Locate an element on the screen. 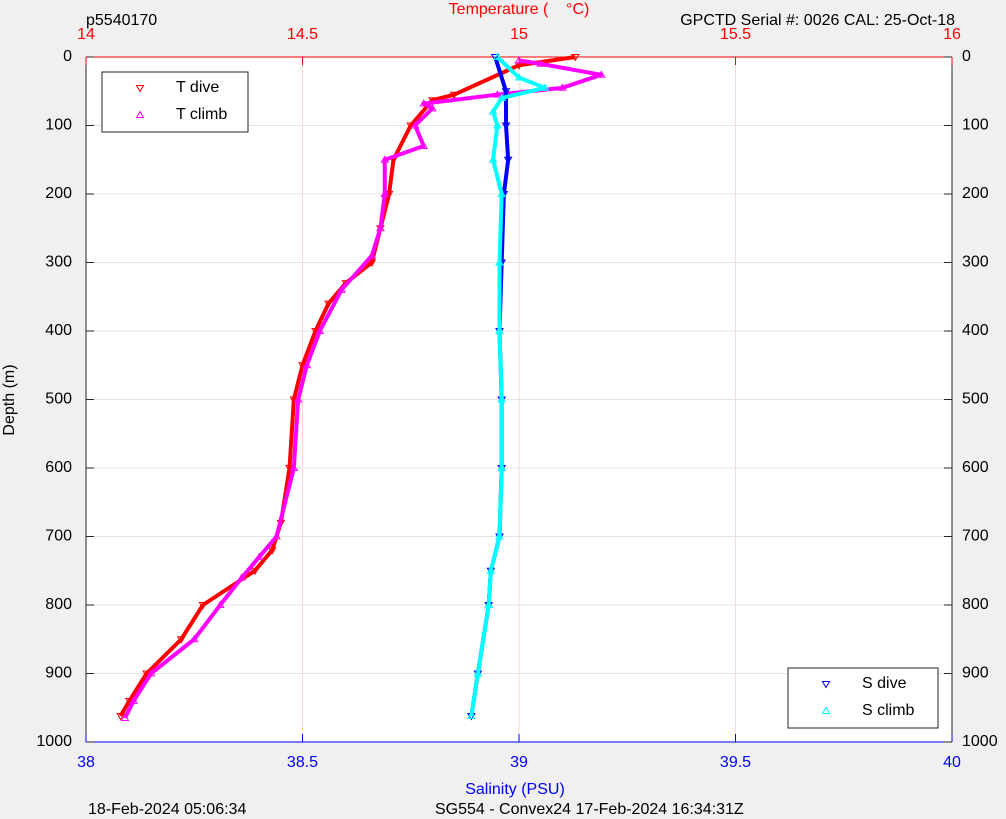 Image resolution: width=1006 pixels, height=819 pixels. x-tick-label: 39.5 is located at coordinates (735, 762).